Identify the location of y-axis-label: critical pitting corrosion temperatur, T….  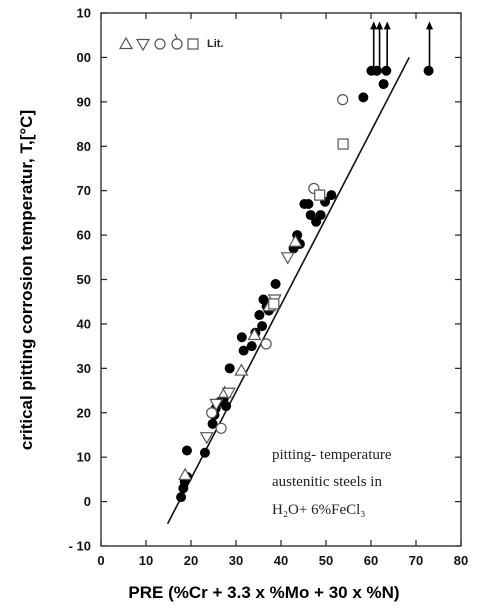
(26, 280).